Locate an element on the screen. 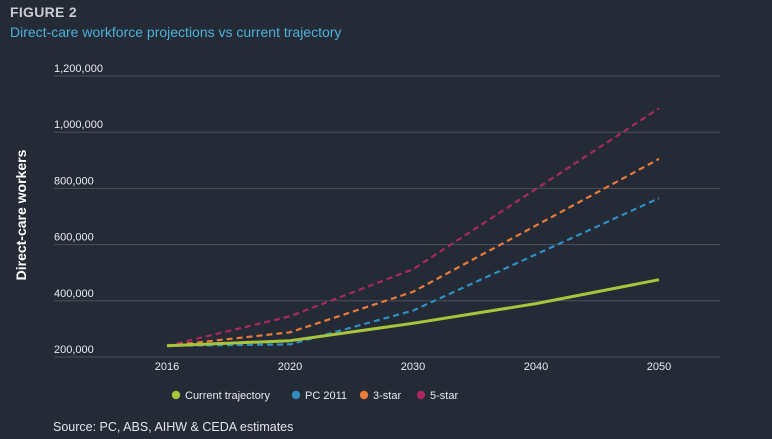  legend-label: PC 2011 is located at coordinates (326, 396).